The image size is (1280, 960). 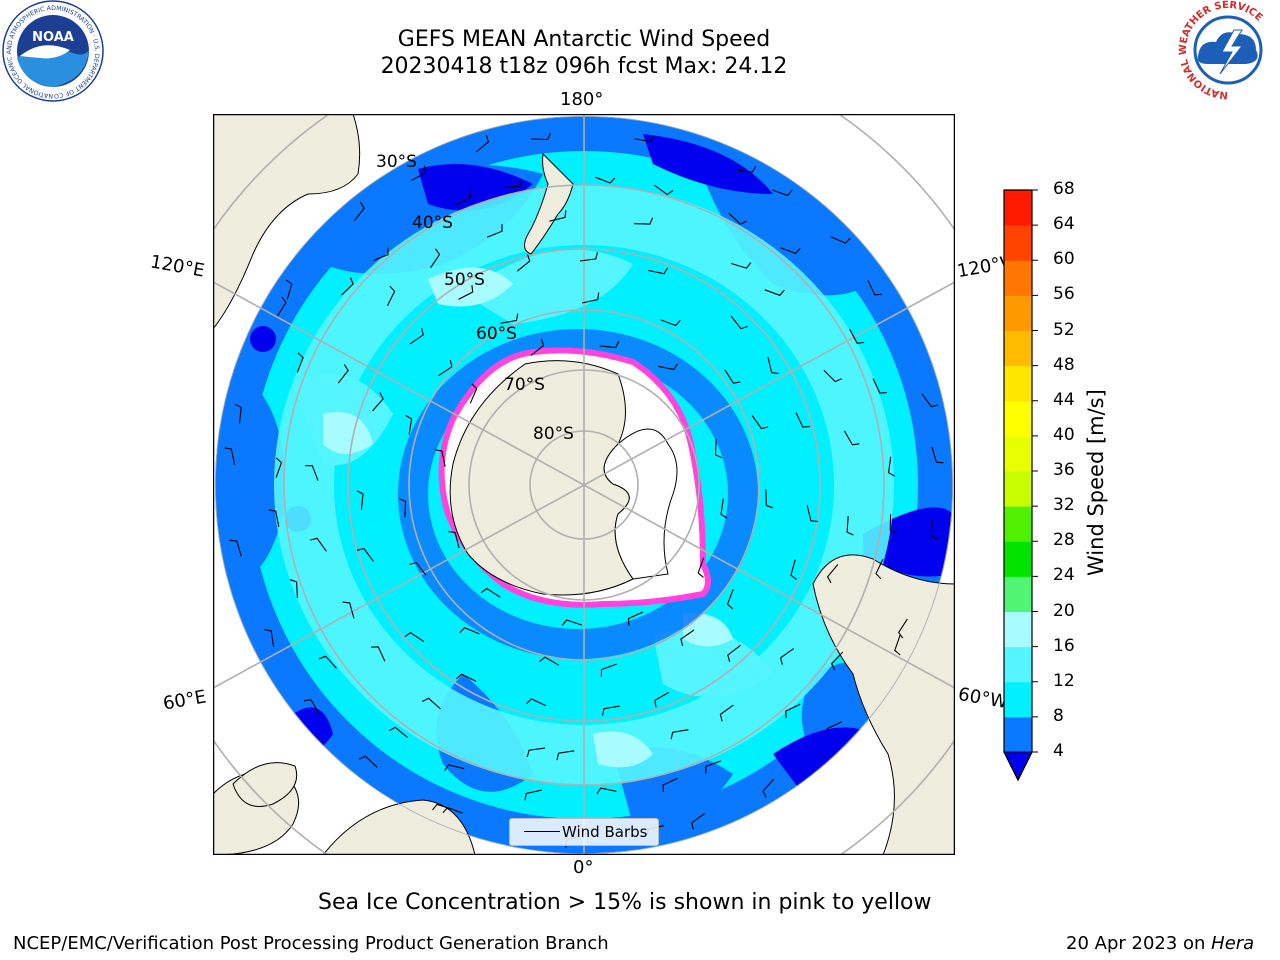 I want to click on colorbar, so click(x=1020, y=485).